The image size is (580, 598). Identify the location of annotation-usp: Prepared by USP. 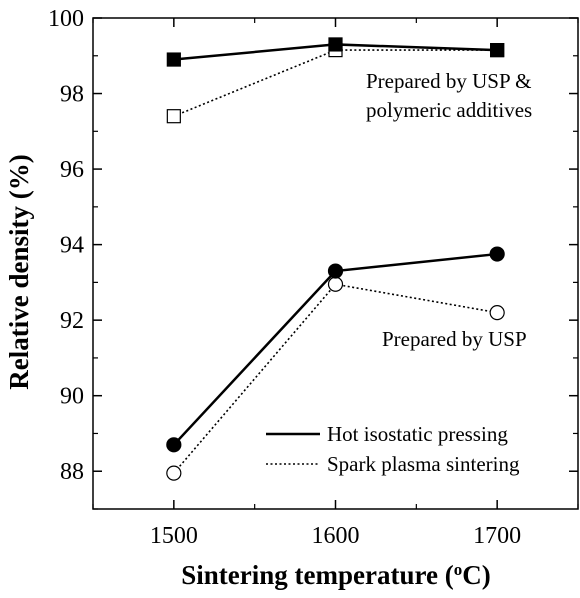
(454, 339).